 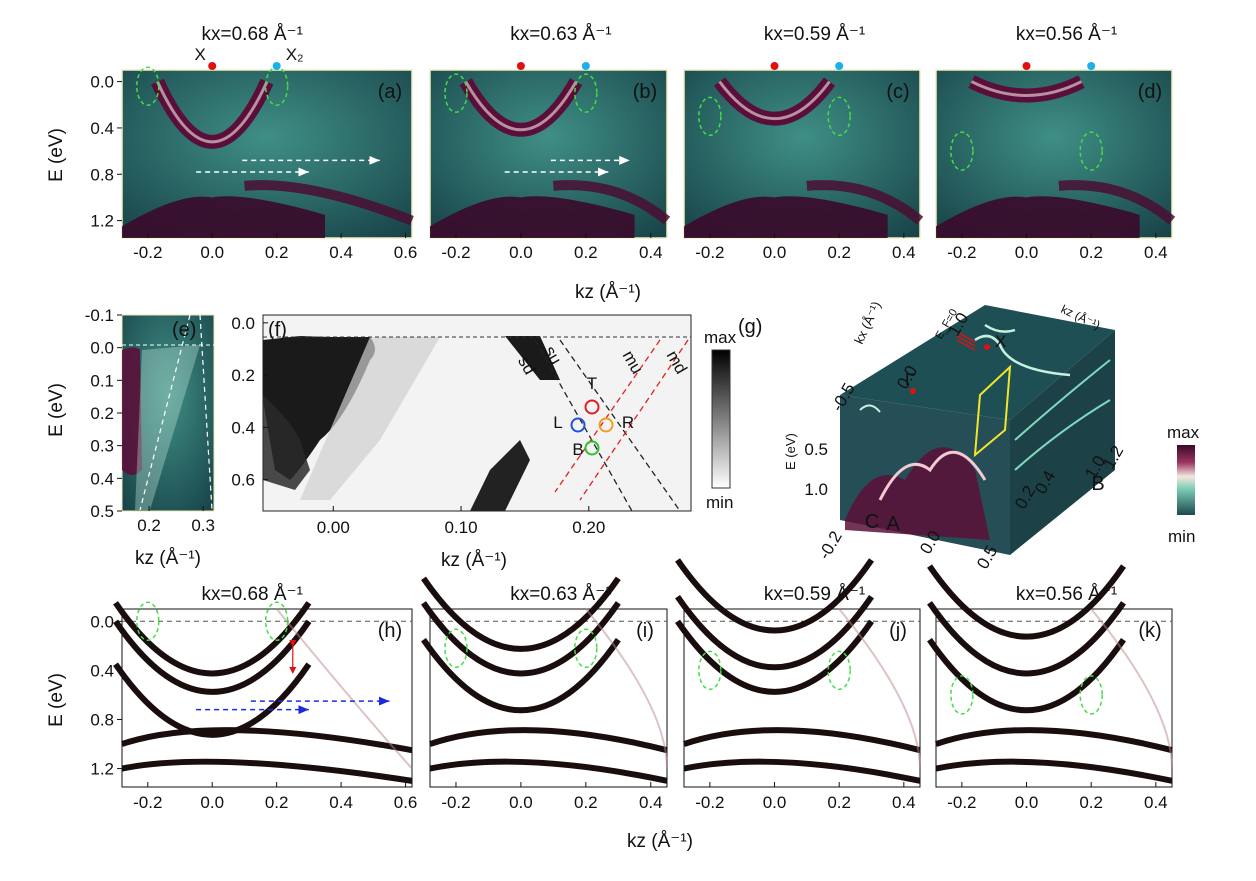 I want to click on arpes-tag: (d), so click(x=1150, y=92).